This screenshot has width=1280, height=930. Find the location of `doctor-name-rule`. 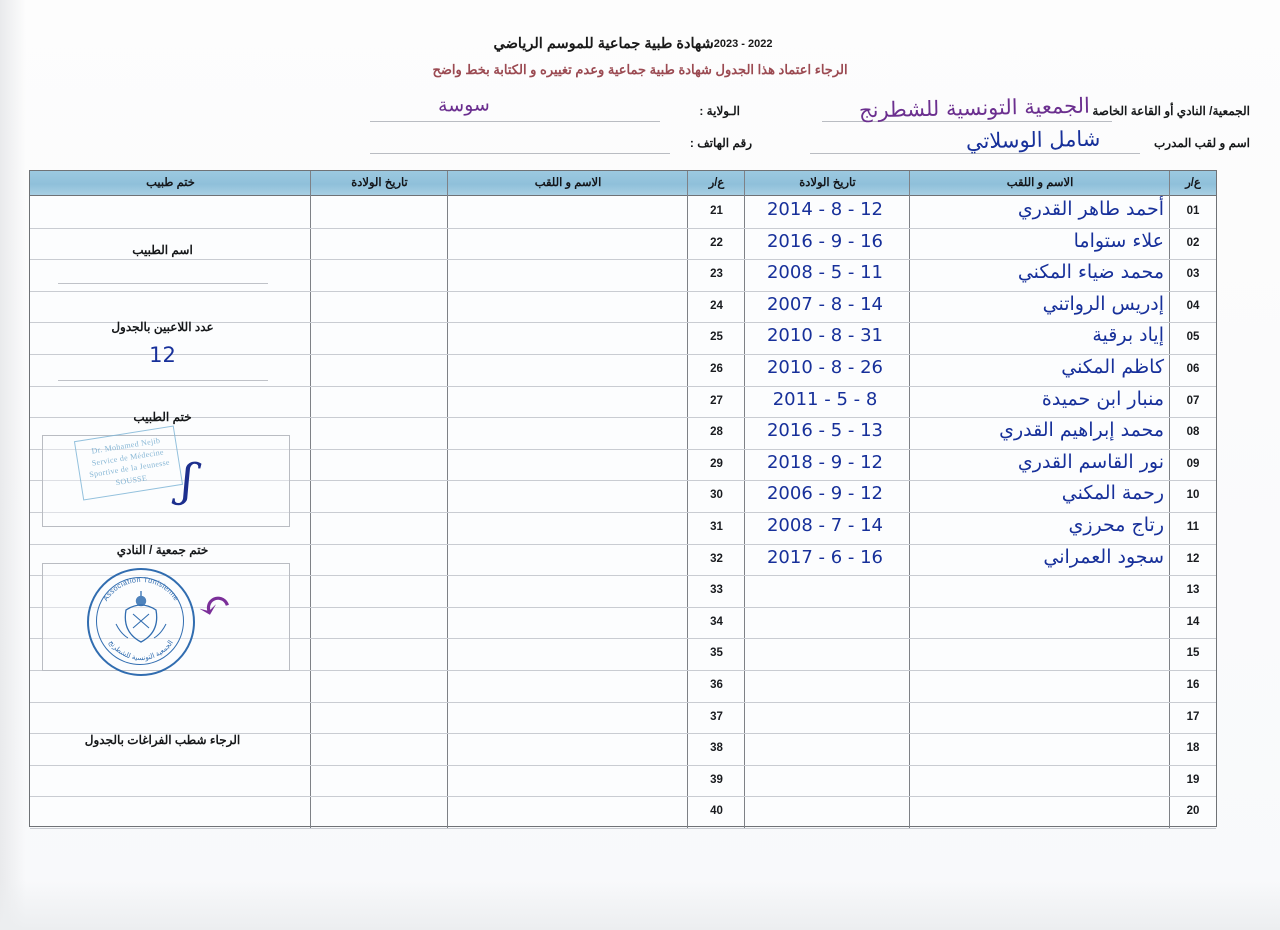

doctor-name-rule is located at coordinates (163, 283).